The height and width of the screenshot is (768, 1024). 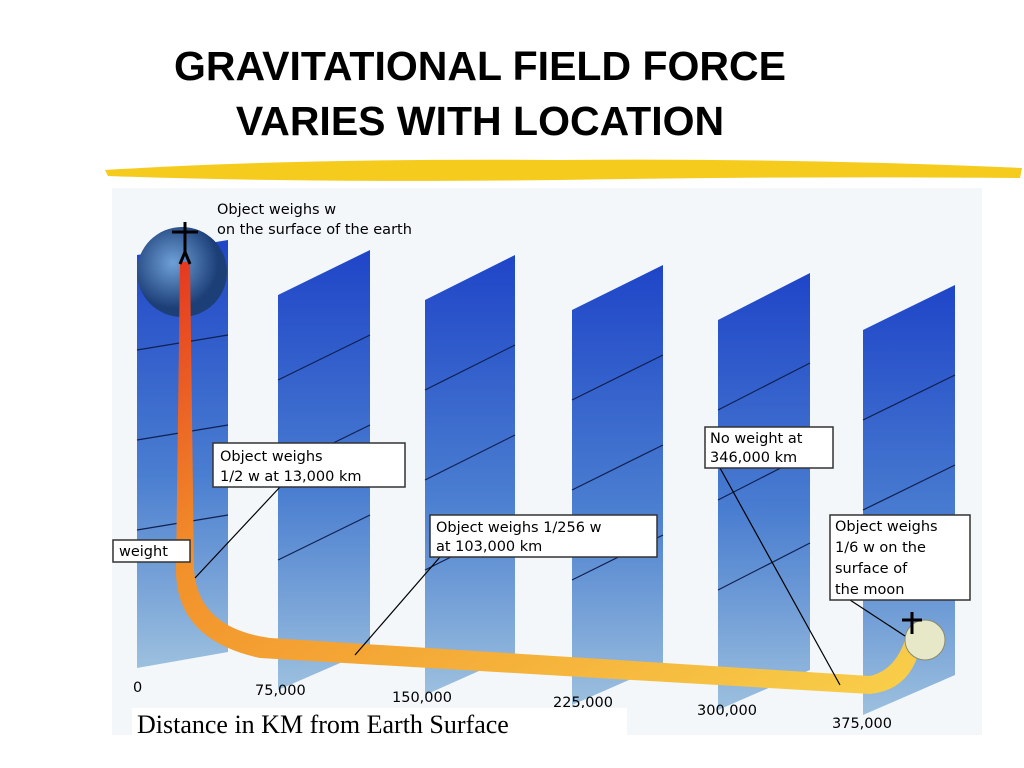 What do you see at coordinates (137, 688) in the screenshot?
I see `distance-label: 0` at bounding box center [137, 688].